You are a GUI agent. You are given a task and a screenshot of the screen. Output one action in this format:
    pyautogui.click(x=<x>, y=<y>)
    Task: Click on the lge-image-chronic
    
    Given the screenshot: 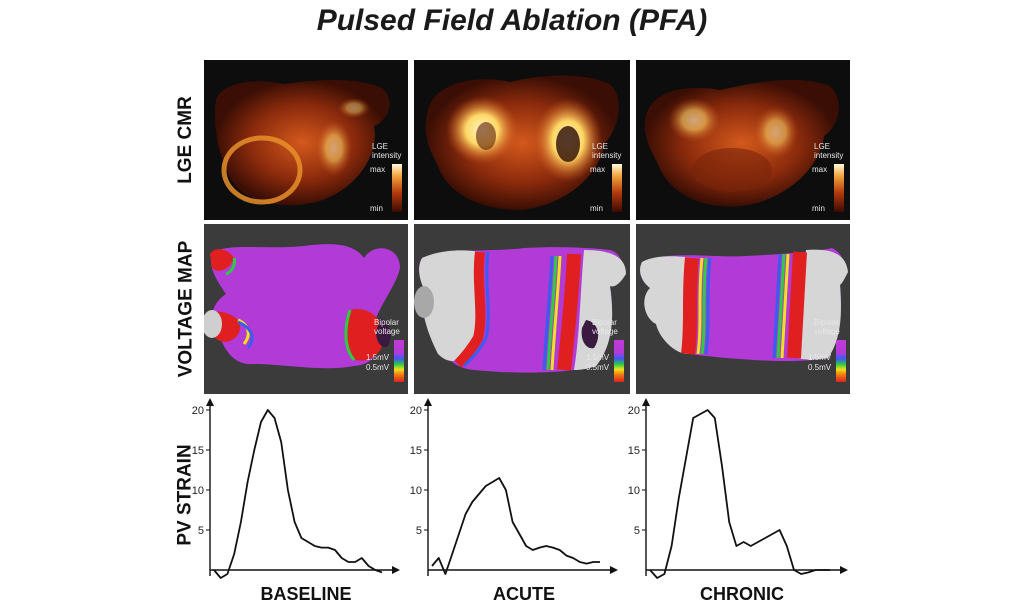 What is the action you would take?
    pyautogui.click(x=741, y=143)
    